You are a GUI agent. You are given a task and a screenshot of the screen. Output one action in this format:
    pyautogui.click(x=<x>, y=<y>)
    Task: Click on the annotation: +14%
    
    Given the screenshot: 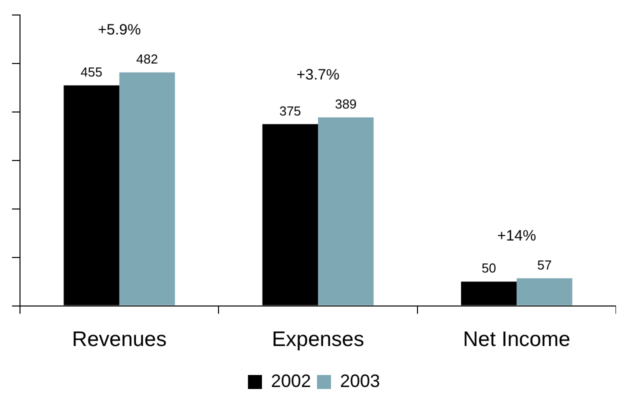 What is the action you would take?
    pyautogui.click(x=516, y=235)
    